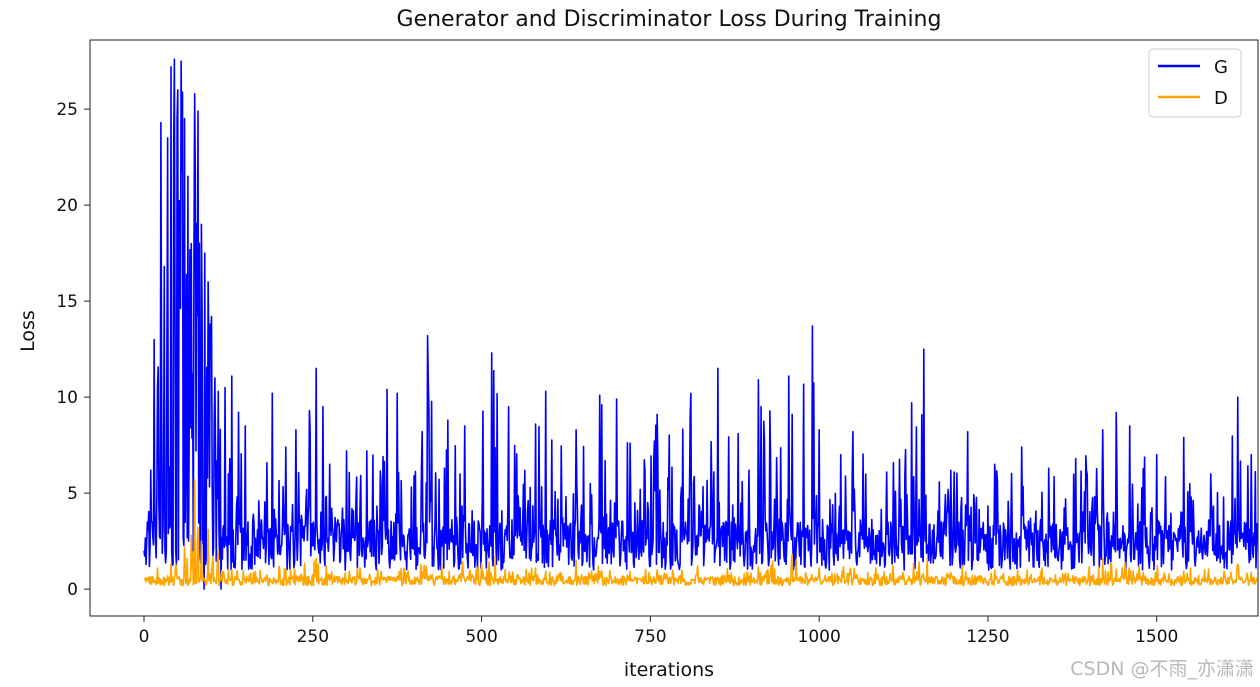 The width and height of the screenshot is (1260, 687). I want to click on x-tick-label: 750, so click(650, 637).